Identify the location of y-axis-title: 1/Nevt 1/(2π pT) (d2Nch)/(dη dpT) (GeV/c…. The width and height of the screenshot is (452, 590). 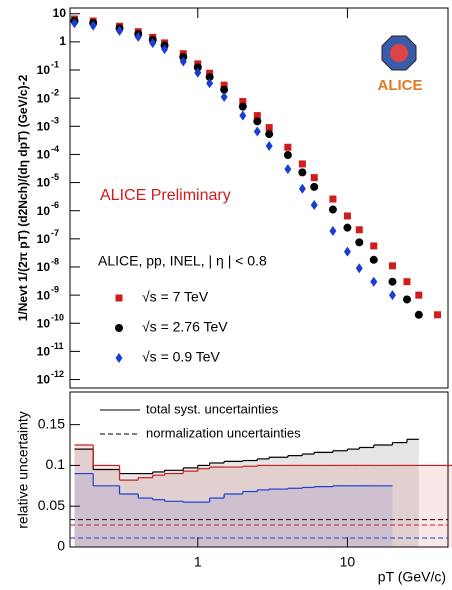
(23, 197).